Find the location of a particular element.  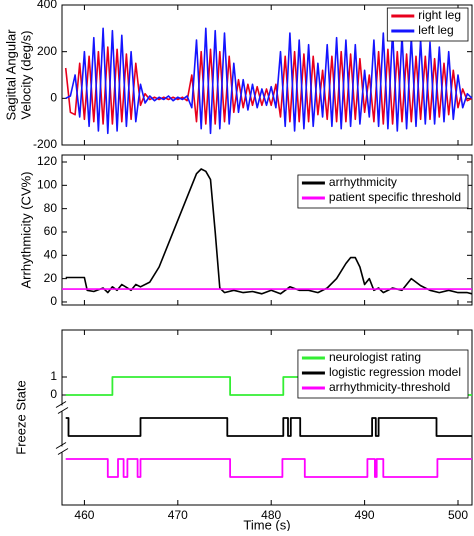

y-tick-label: 20 is located at coordinates (51, 278).